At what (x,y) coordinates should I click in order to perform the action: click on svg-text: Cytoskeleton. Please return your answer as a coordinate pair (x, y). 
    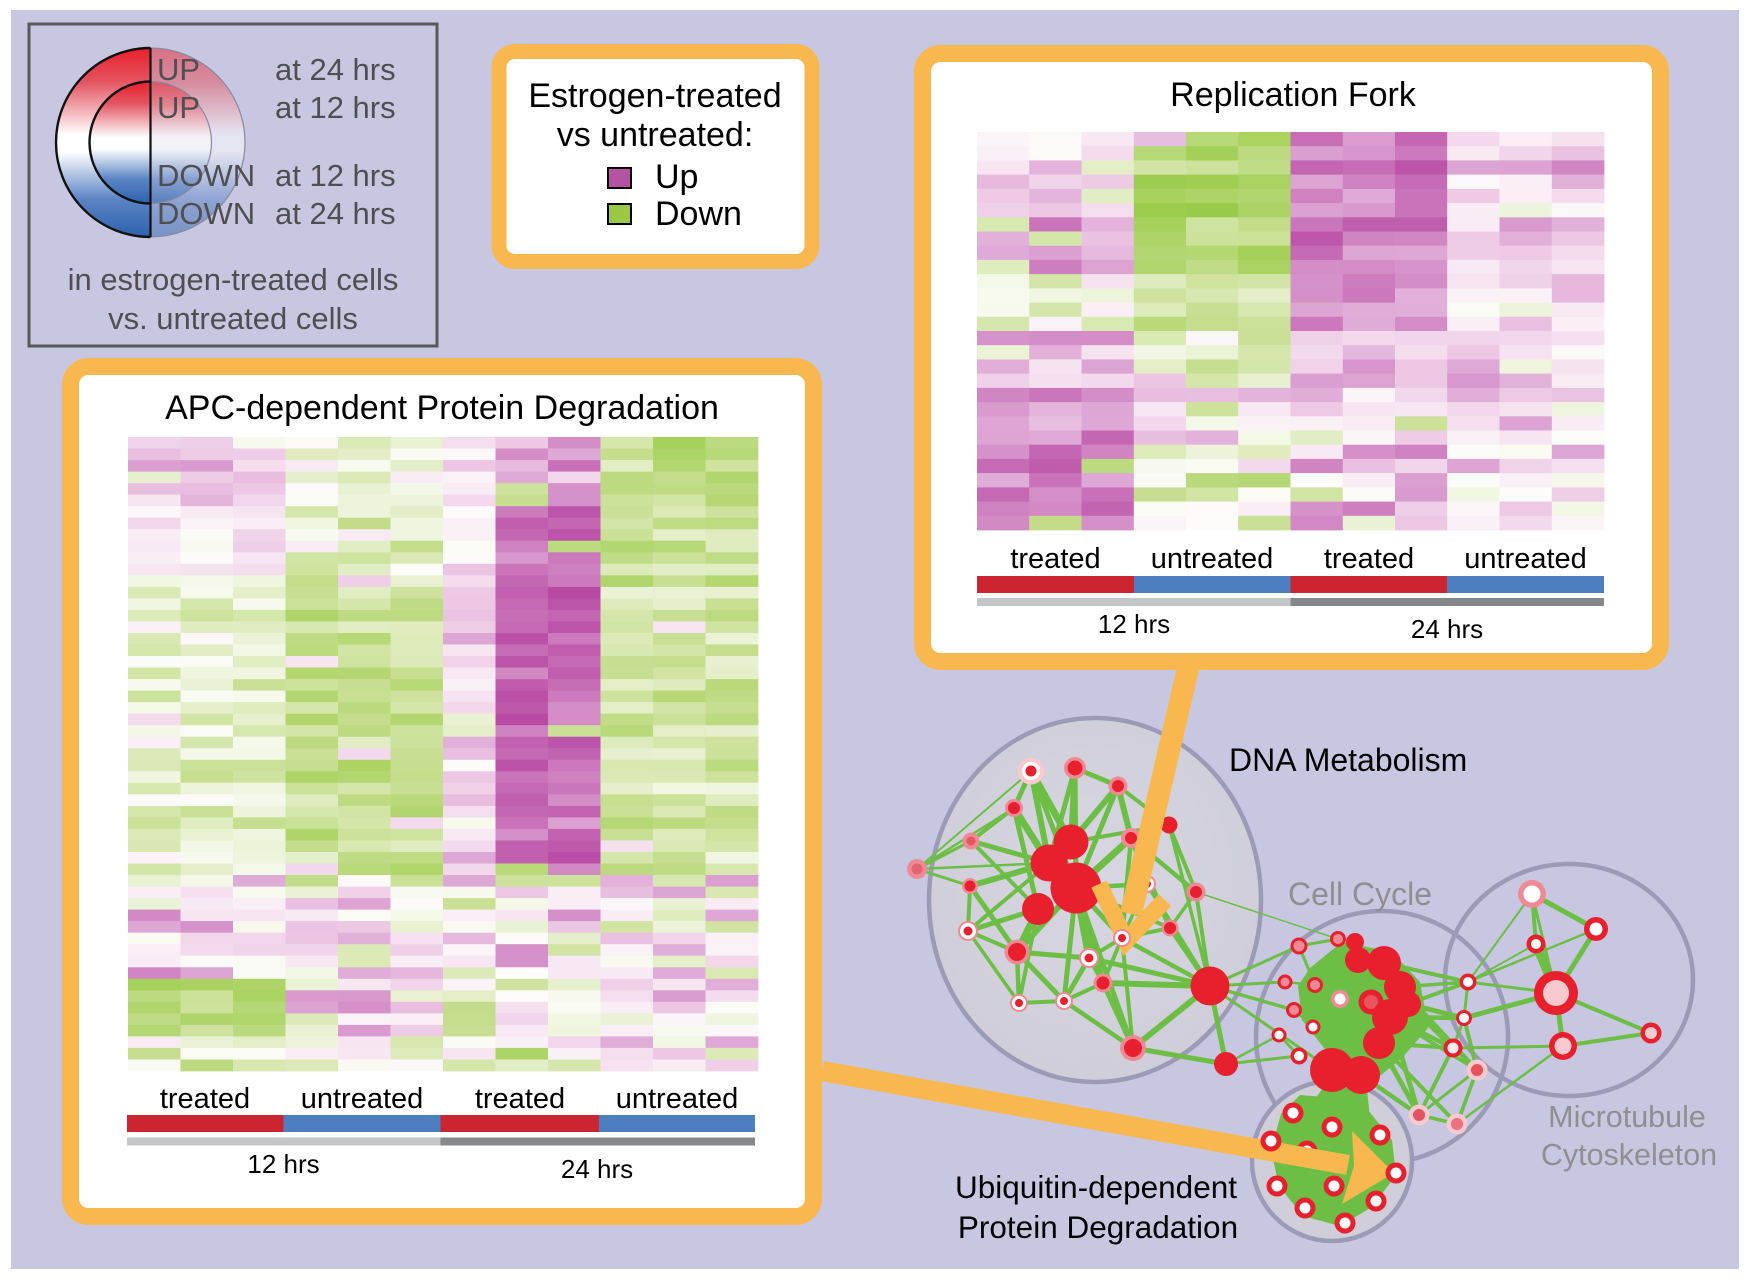
    Looking at the image, I should click on (1629, 1155).